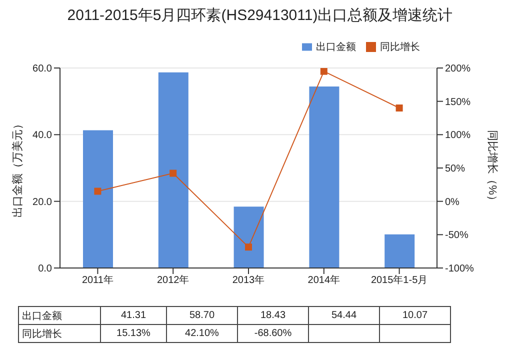 The image size is (520, 350). I want to click on y2-tick-label: 150%, so click(458, 102).